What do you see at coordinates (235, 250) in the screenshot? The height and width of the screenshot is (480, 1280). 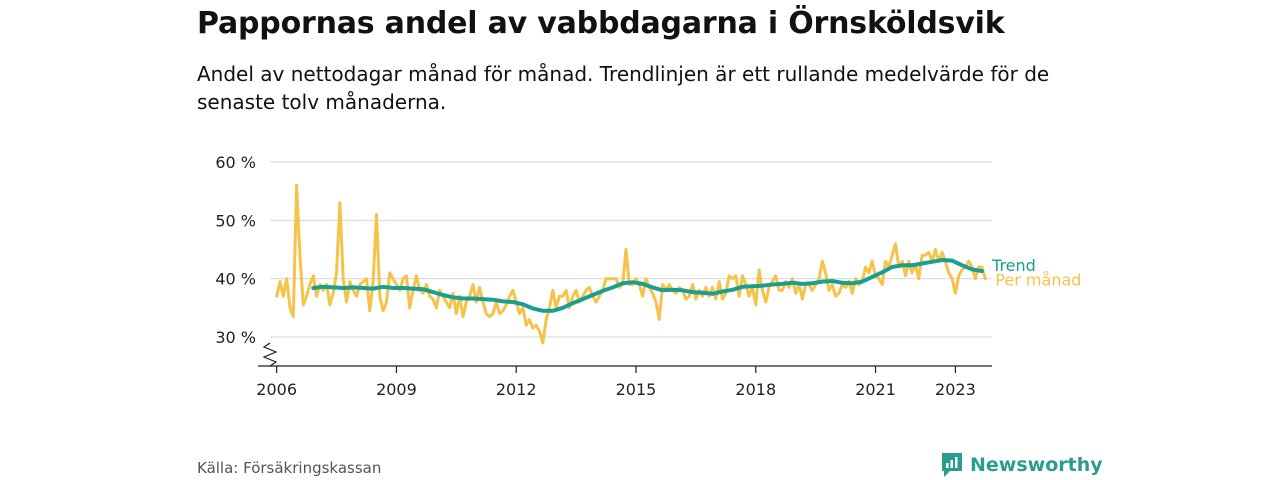 I see `y-axis-ticks: 30 % 40 % 50 % 60 %` at bounding box center [235, 250].